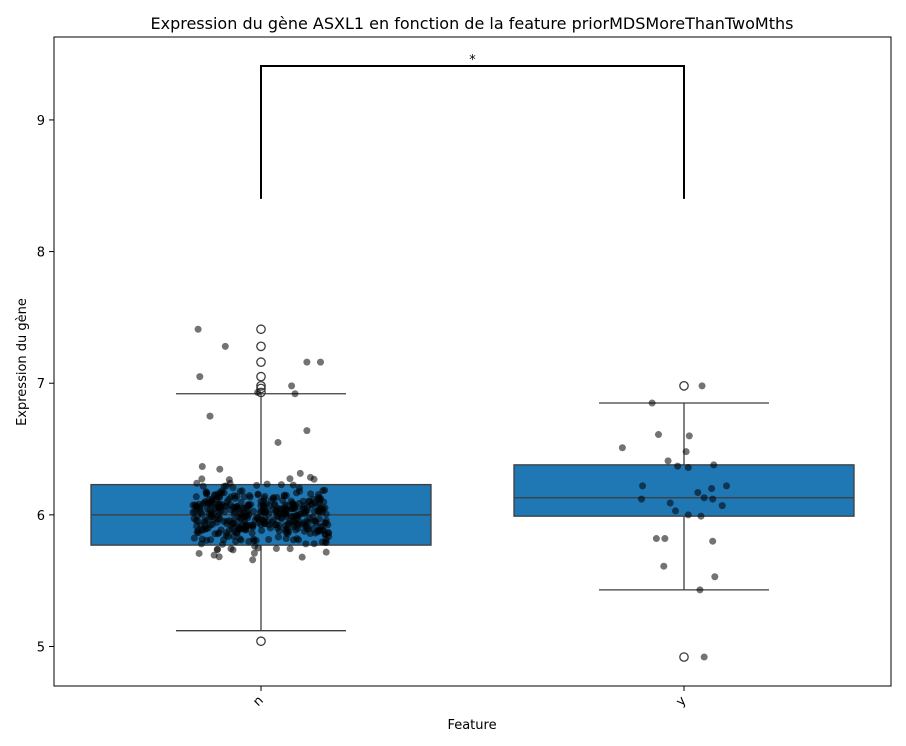 The height and width of the screenshot is (746, 906). Describe the element at coordinates (41, 384) in the screenshot. I see `y-tick-label: 7` at that location.